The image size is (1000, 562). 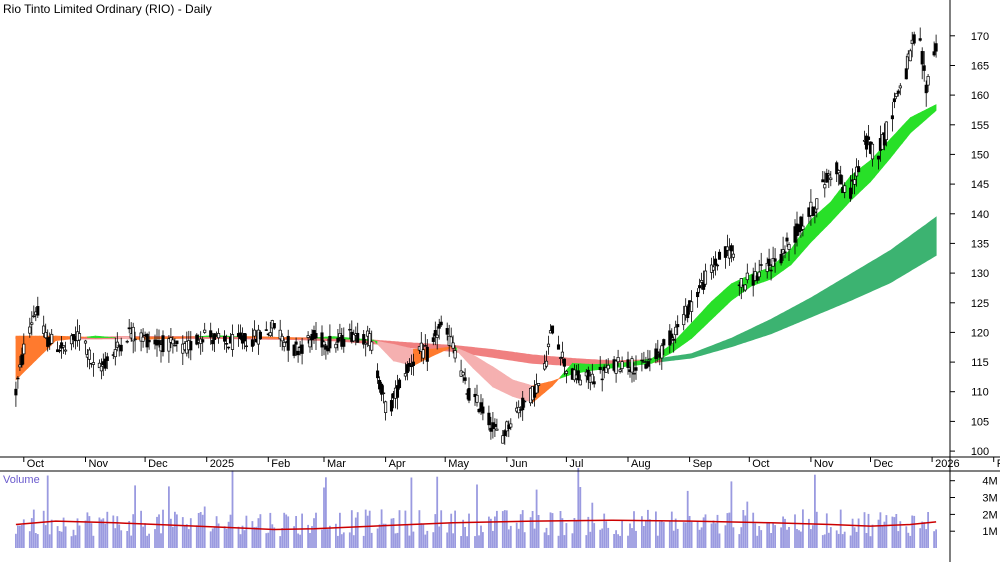 I want to click on price-tick-label: 130, so click(x=980, y=274).